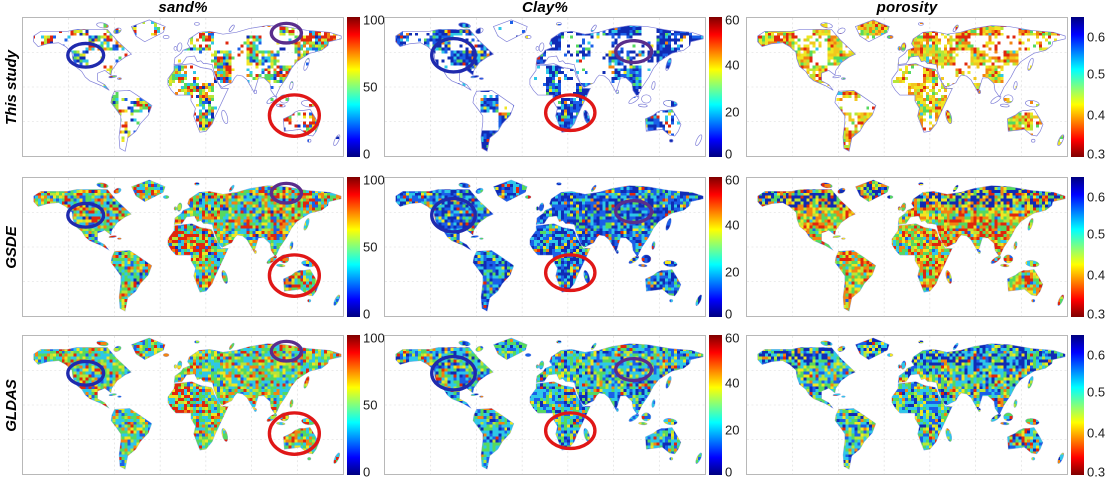 The image size is (1108, 489). Describe the element at coordinates (726, 247) in the screenshot. I see `colorbar-gsde-clay: 60 40 20 0` at that location.